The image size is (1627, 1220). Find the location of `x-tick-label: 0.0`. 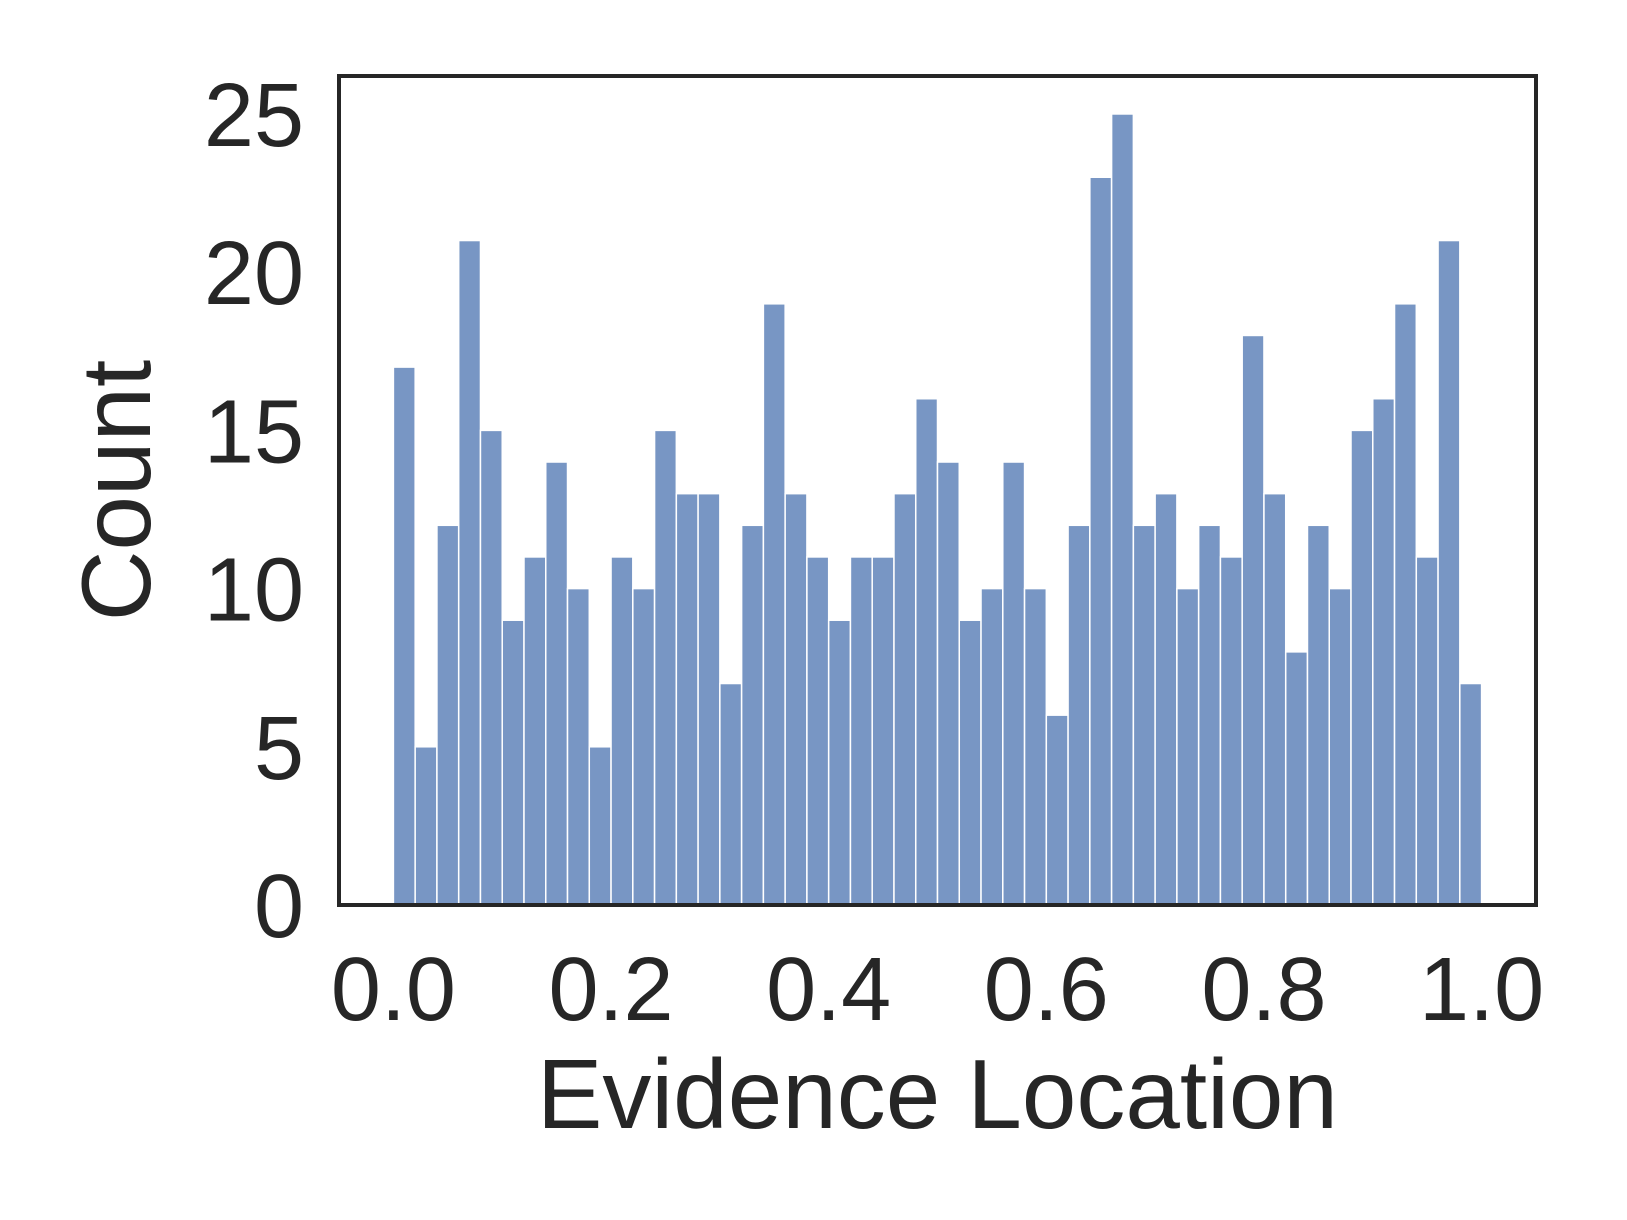

x-tick-label: 0.0 is located at coordinates (393, 990).